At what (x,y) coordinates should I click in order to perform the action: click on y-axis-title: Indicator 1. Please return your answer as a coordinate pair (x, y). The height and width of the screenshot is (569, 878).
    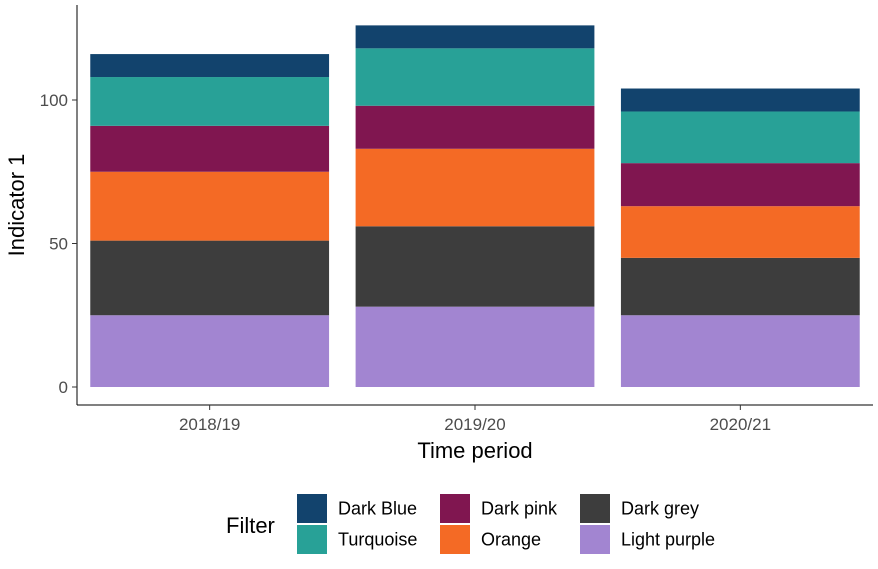
    Looking at the image, I should click on (16, 205).